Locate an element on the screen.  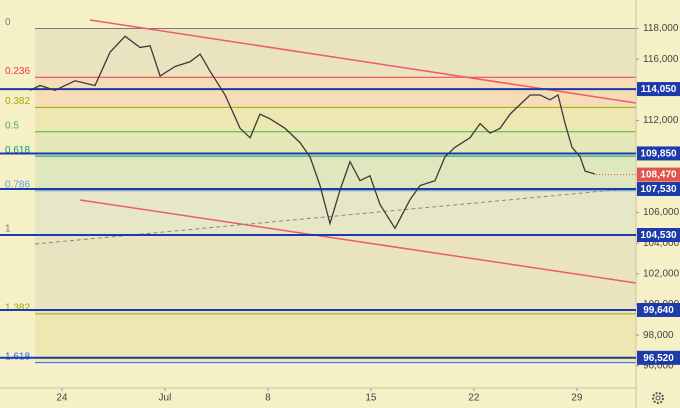
x-tick-label: 24 is located at coordinates (62, 398).